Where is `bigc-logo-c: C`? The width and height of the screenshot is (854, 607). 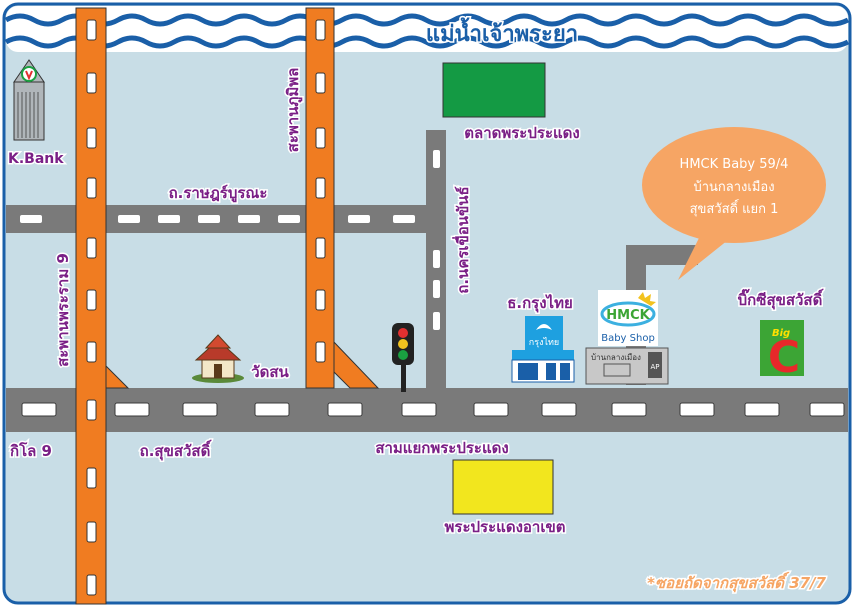
bigc-logo-c: C is located at coordinates (784, 357).